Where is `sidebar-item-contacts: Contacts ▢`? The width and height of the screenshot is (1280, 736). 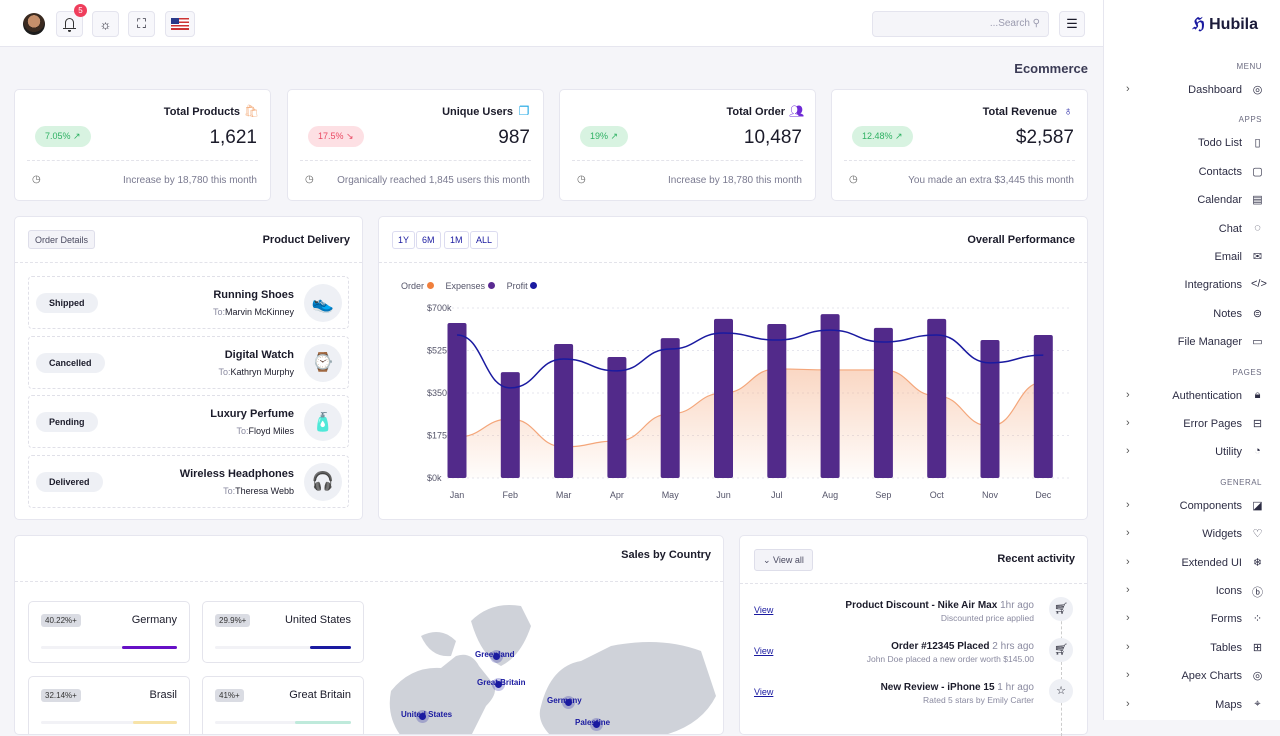 sidebar-item-contacts: Contacts ▢ is located at coordinates (1192, 173).